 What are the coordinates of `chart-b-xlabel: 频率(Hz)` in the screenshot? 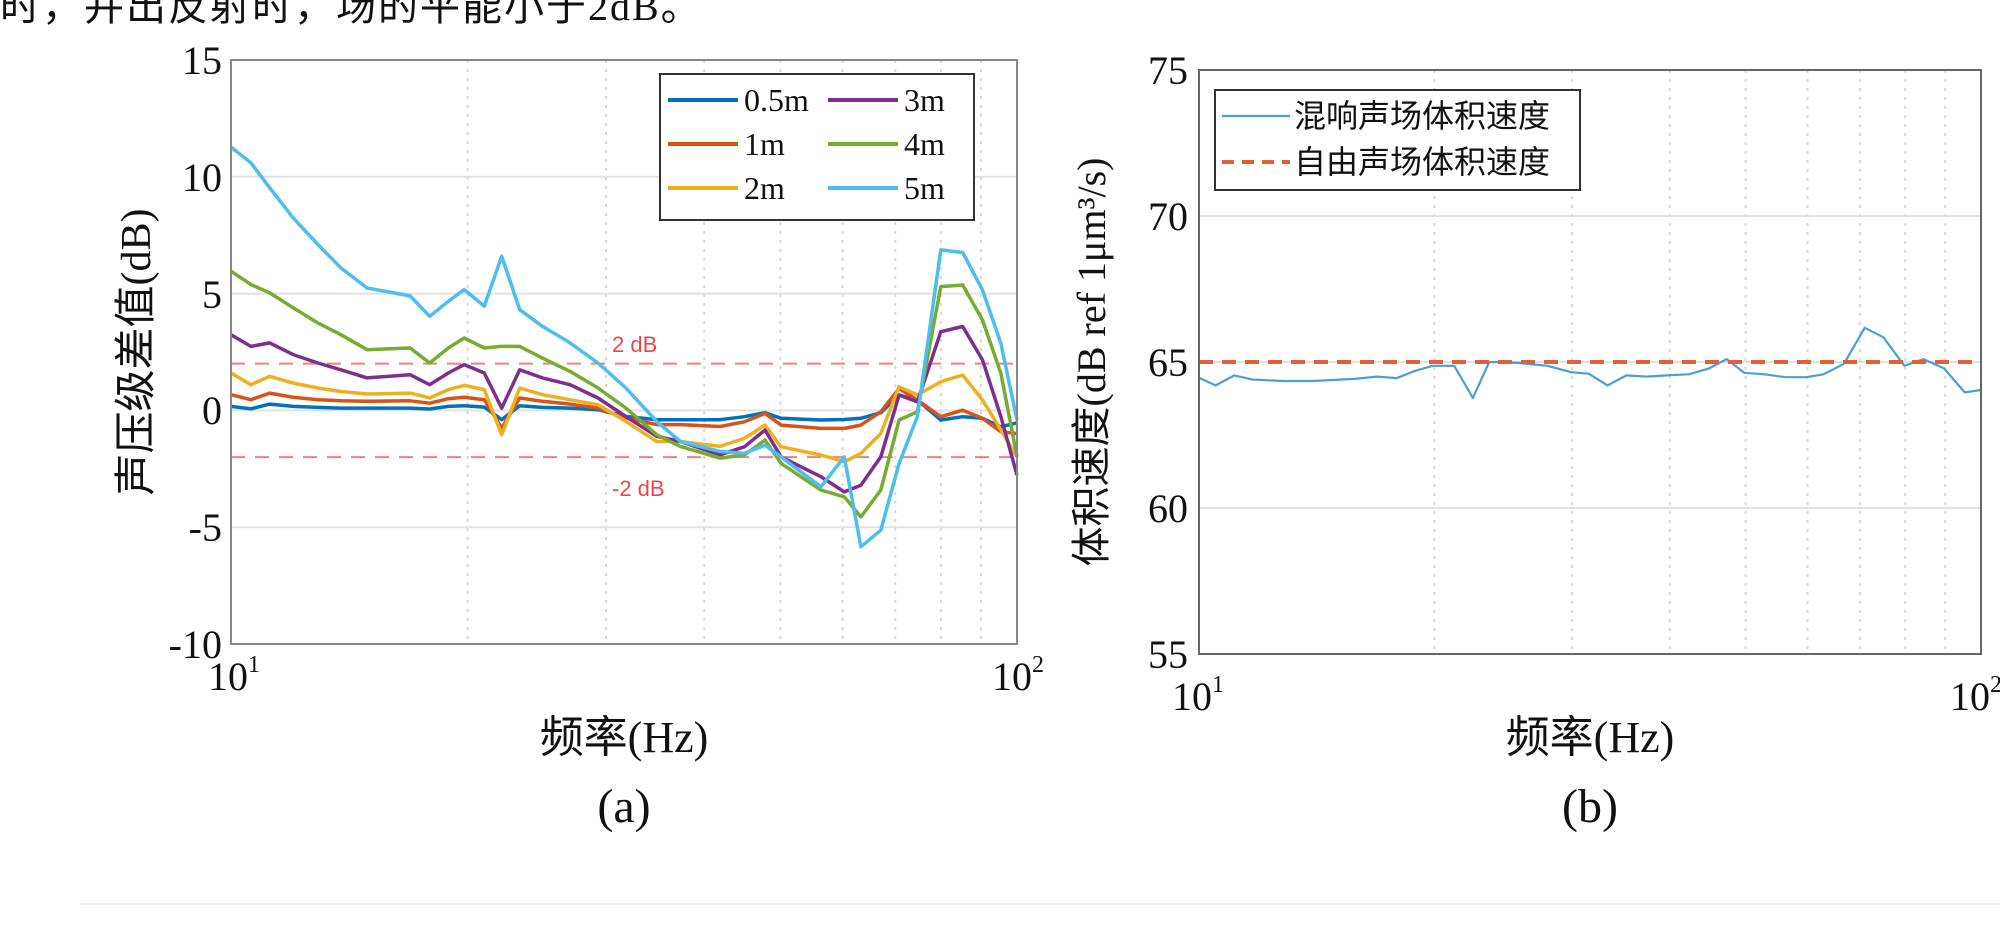 It's located at (1590, 737).